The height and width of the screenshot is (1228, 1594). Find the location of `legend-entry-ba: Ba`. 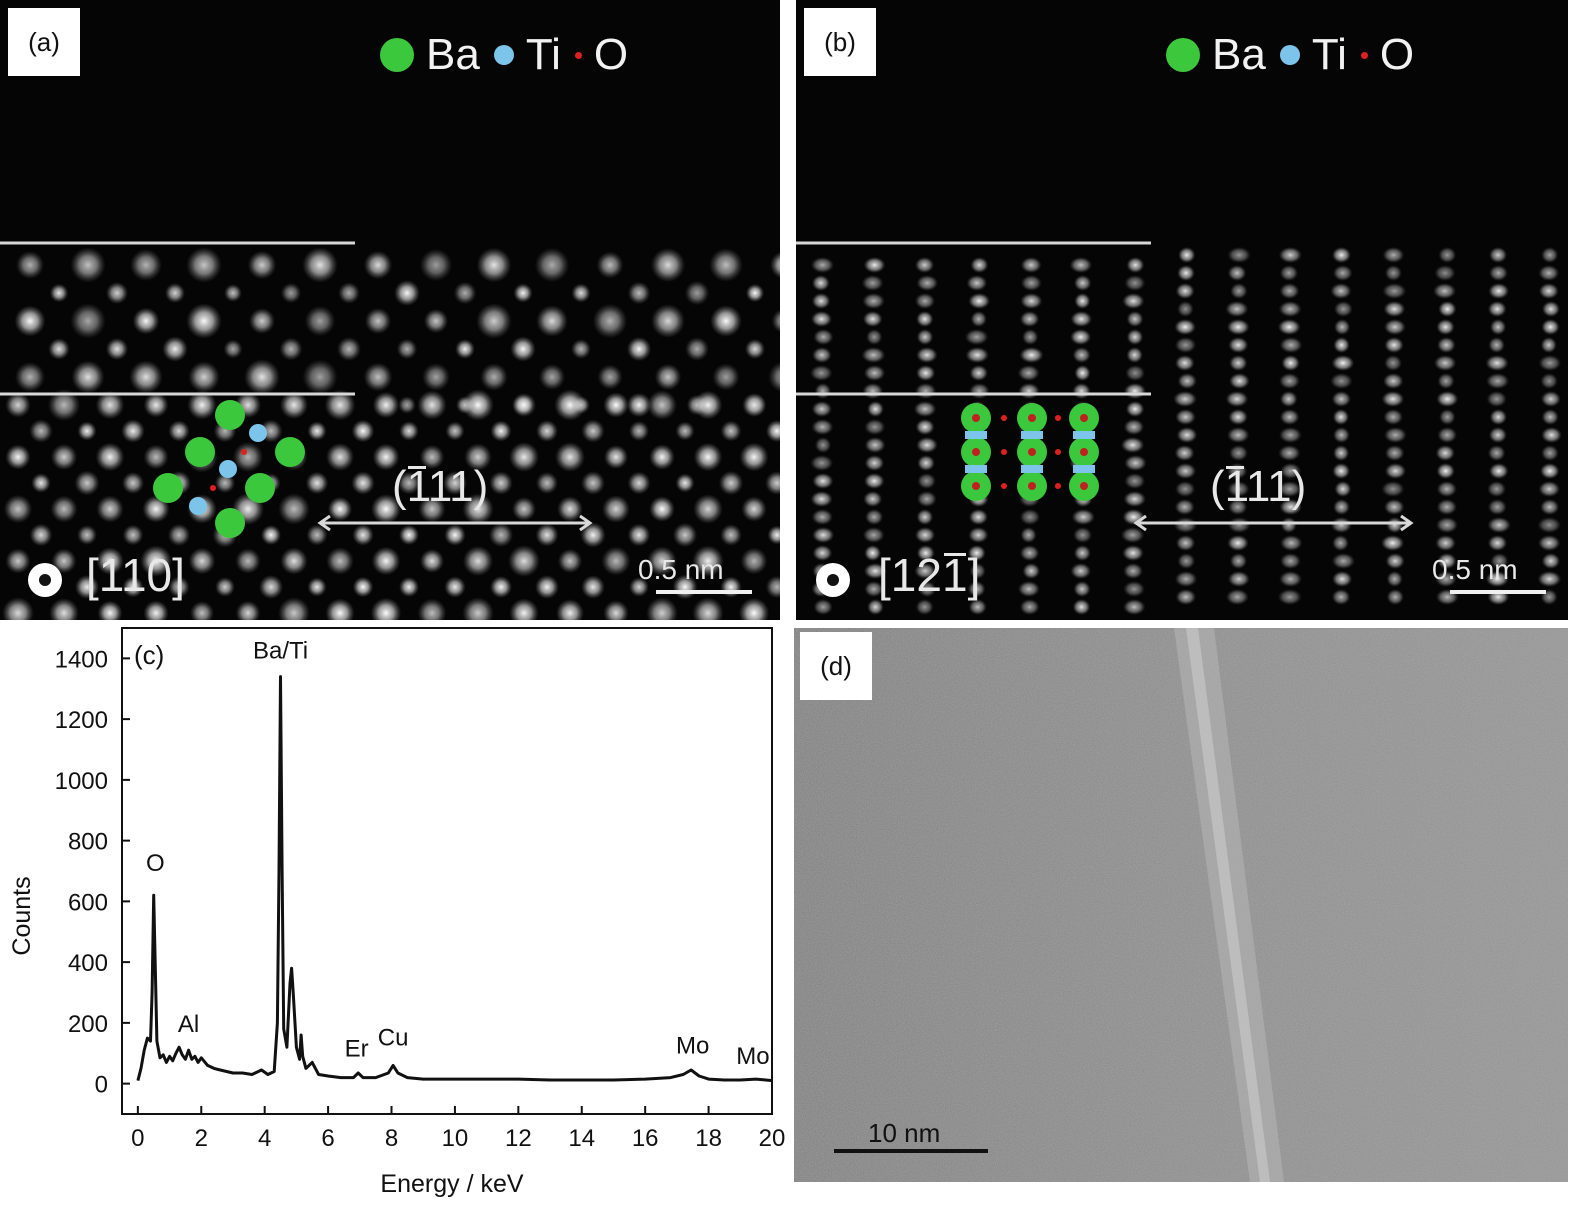

legend-entry-ba: Ba is located at coordinates (1216, 55).